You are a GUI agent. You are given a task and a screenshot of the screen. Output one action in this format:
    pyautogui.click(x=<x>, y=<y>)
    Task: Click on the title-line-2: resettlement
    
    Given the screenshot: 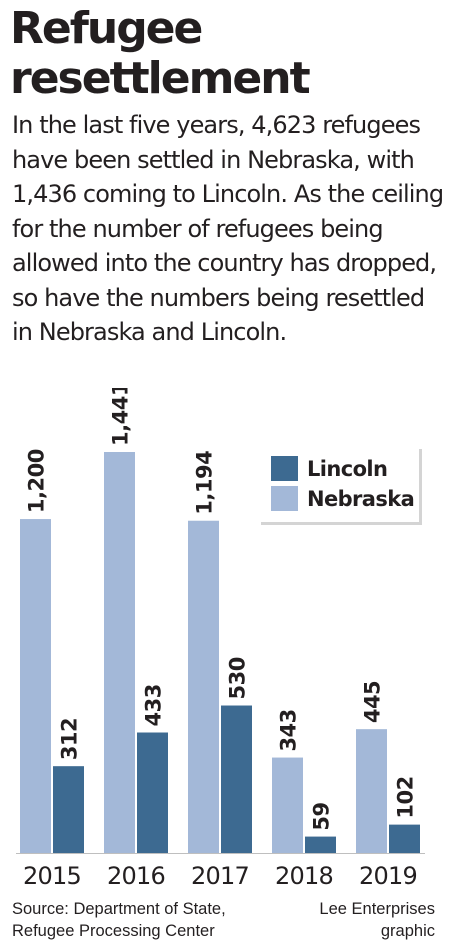 What is the action you would take?
    pyautogui.click(x=160, y=78)
    